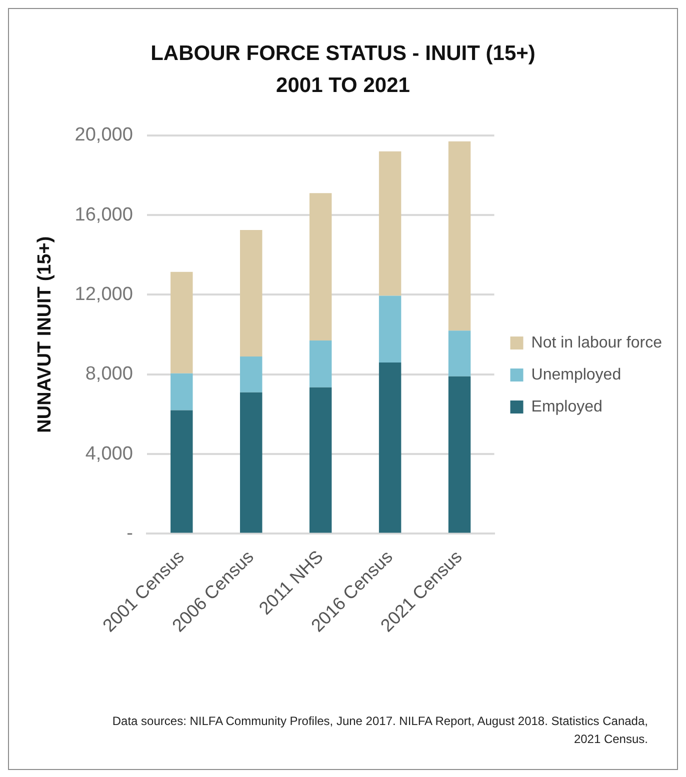 The width and height of the screenshot is (686, 777). Describe the element at coordinates (109, 453) in the screenshot. I see `y-tick-label: 4,000` at that location.